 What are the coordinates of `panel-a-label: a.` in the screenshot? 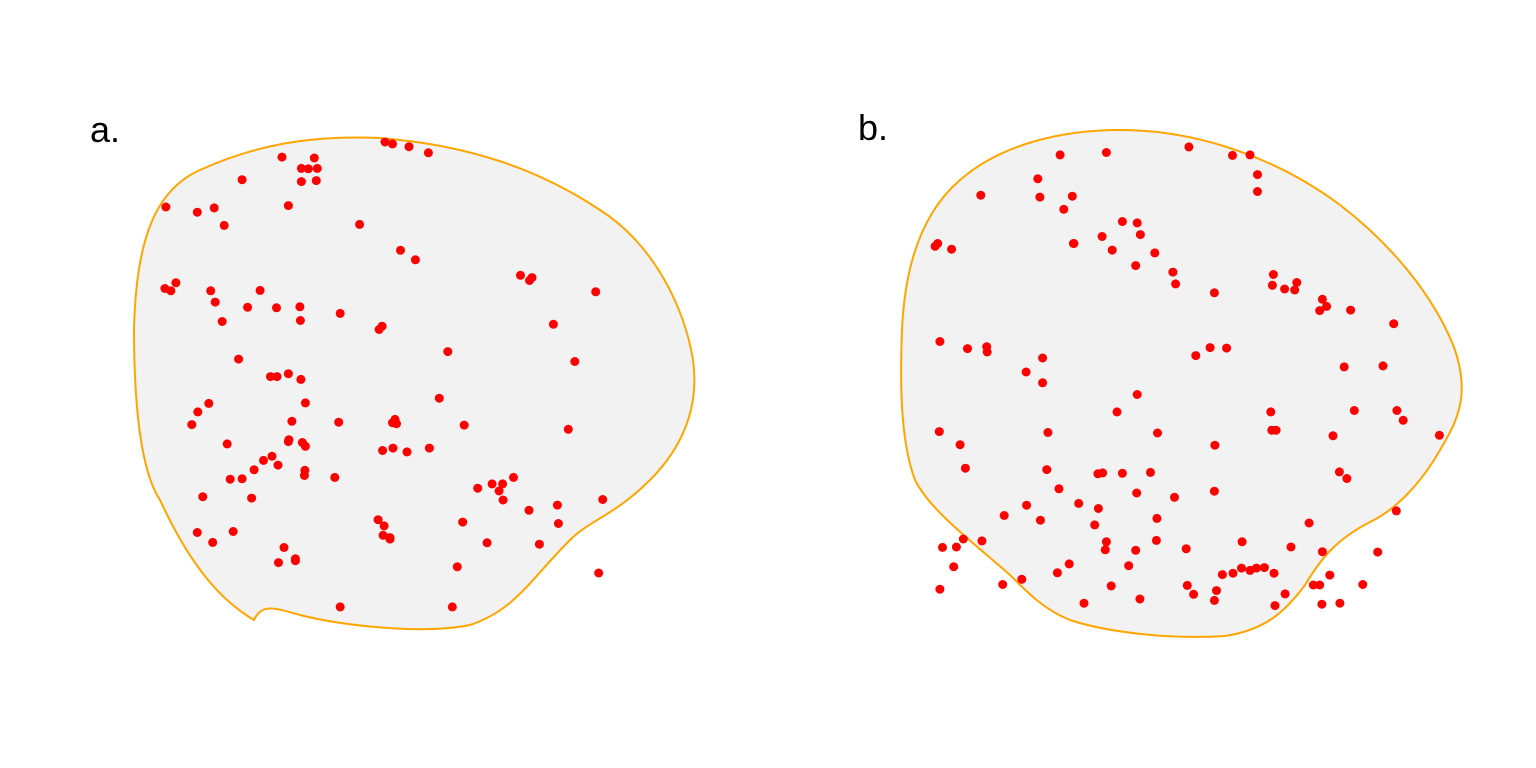 It's located at (105, 129).